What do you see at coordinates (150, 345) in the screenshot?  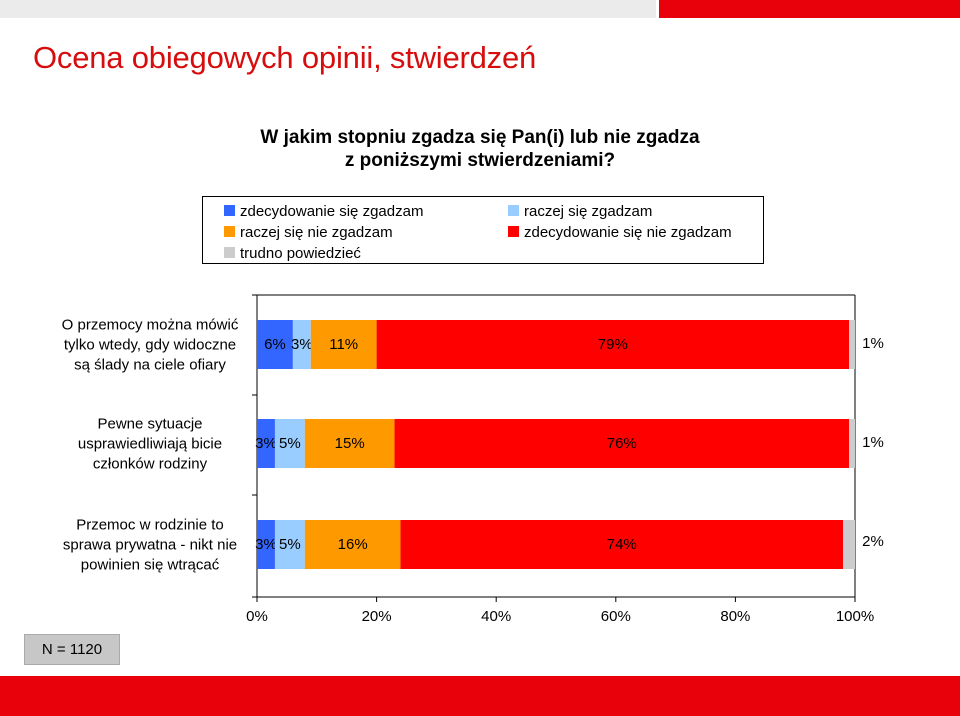 I see `category-label: tylko wtedy, gdy widoczne` at bounding box center [150, 345].